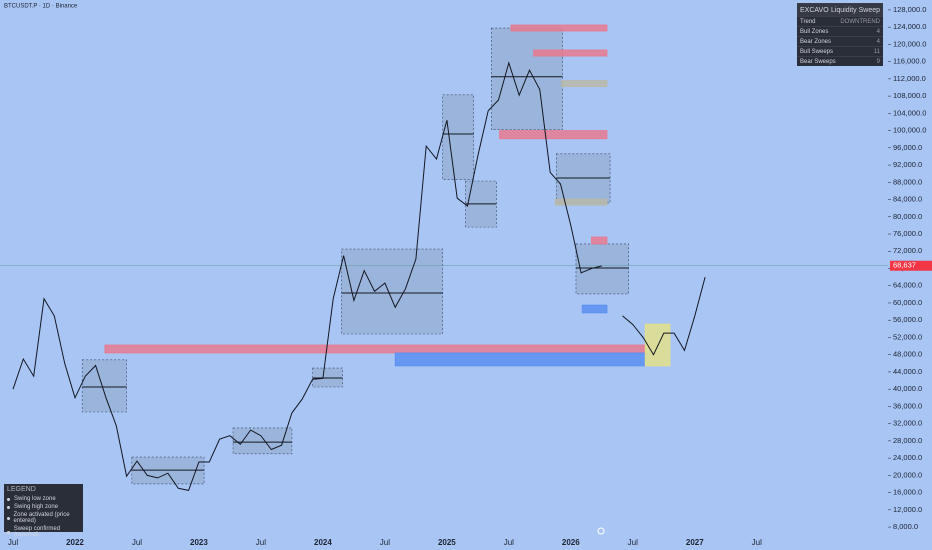  What do you see at coordinates (907, 388) in the screenshot?
I see `y-tick-label: 40,000.0` at bounding box center [907, 388].